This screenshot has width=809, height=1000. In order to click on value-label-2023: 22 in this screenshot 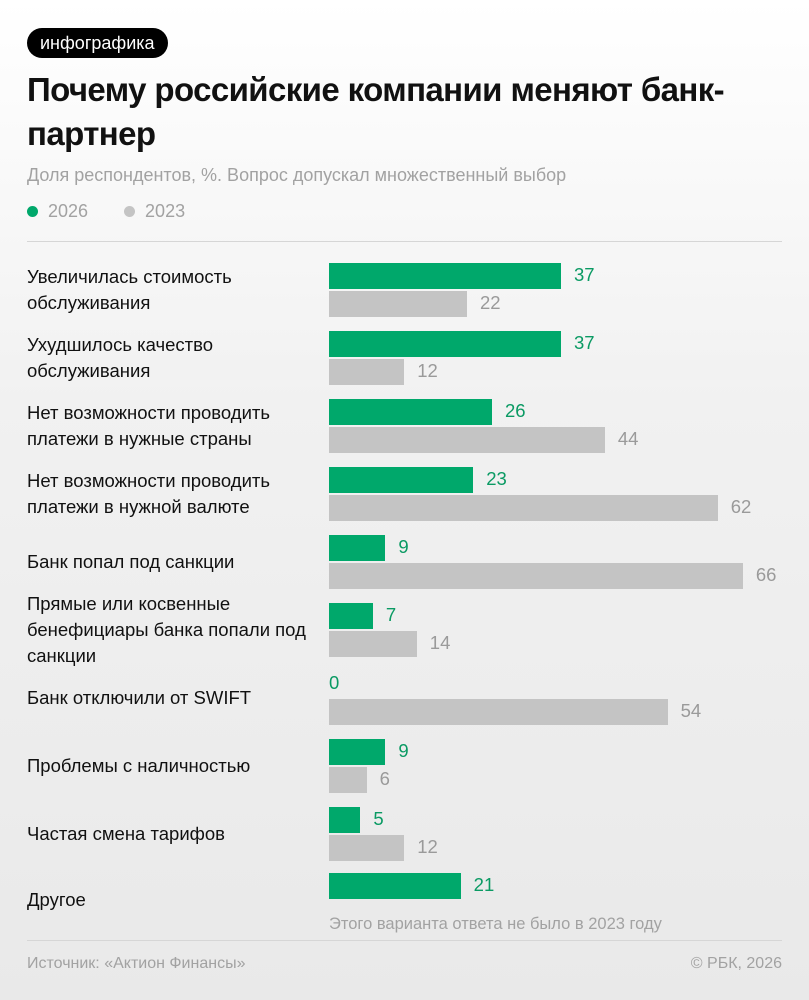, I will do `click(490, 302)`.